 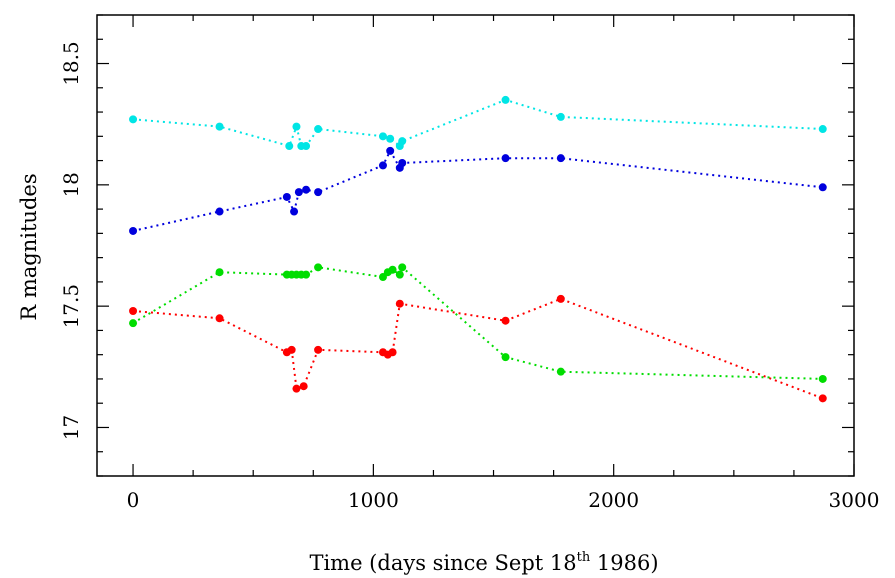 I want to click on y-tick-label: 17.5, so click(x=71, y=306).